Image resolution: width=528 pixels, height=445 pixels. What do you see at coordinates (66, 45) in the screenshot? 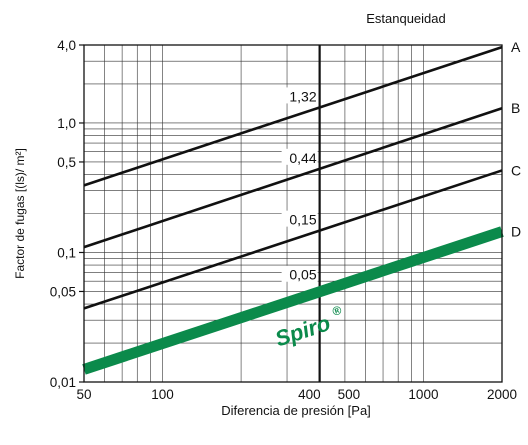
I see `y-tick-label-4,0: 4,0` at bounding box center [66, 45].